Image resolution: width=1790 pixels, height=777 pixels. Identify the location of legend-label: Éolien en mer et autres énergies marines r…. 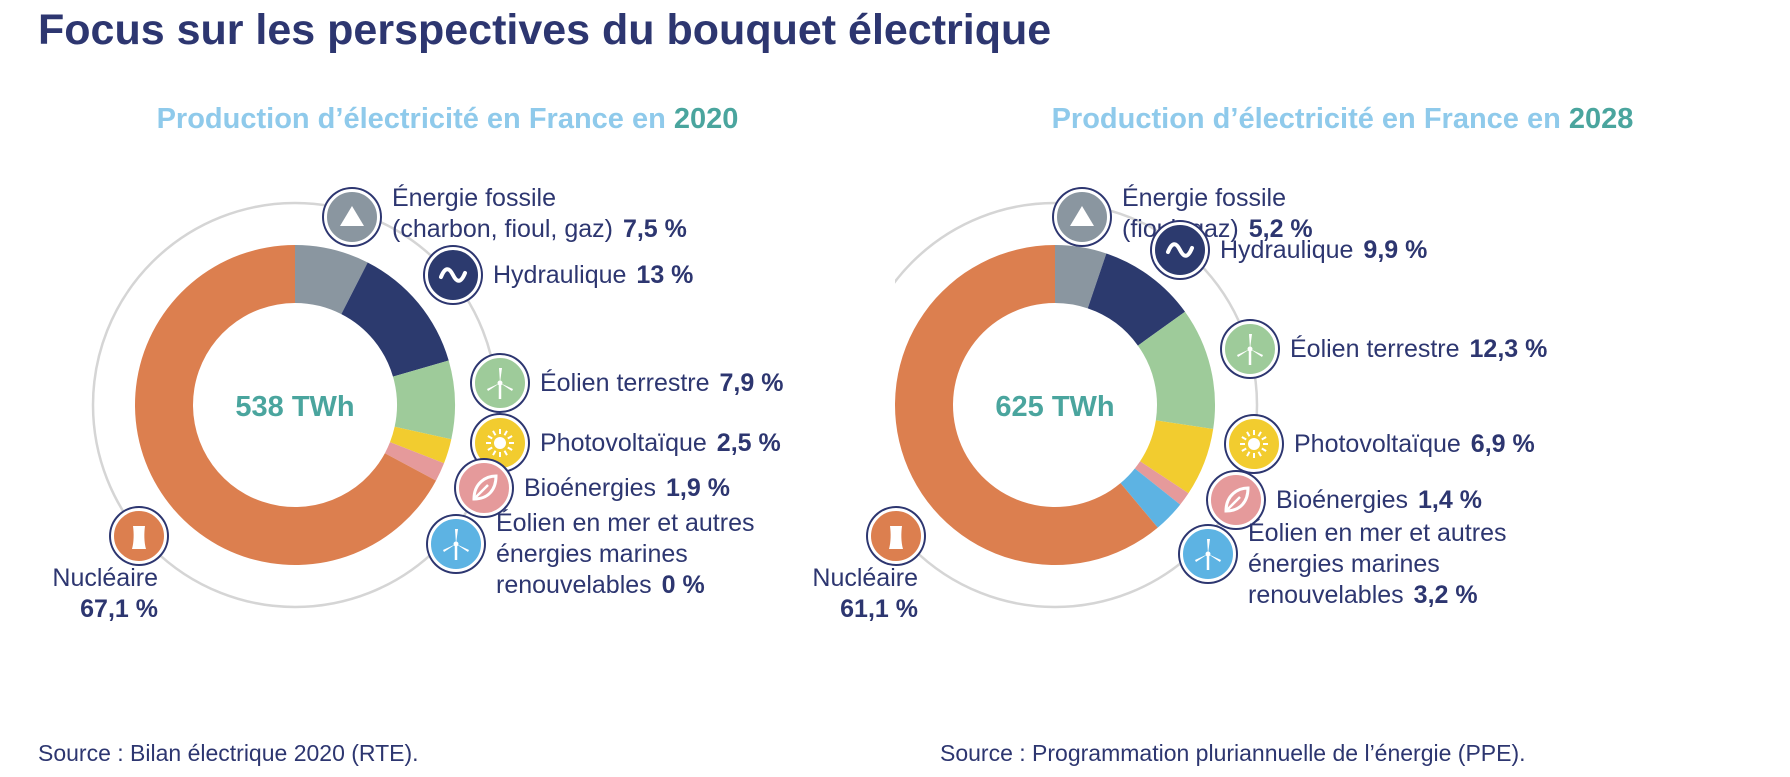
(625, 554).